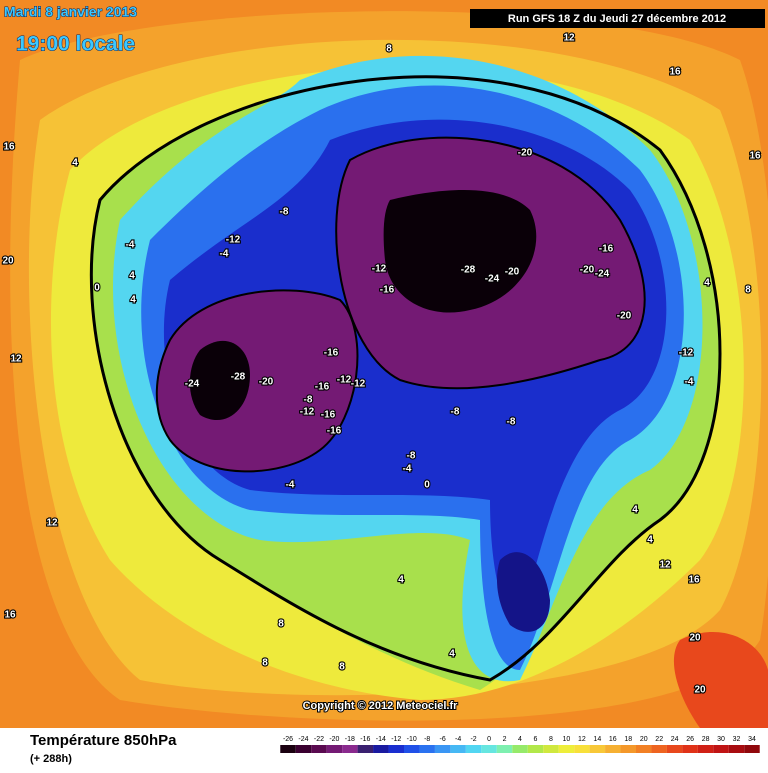  What do you see at coordinates (381, 706) in the screenshot?
I see `copyright: Copyright © 2012 Meteociel.fr` at bounding box center [381, 706].